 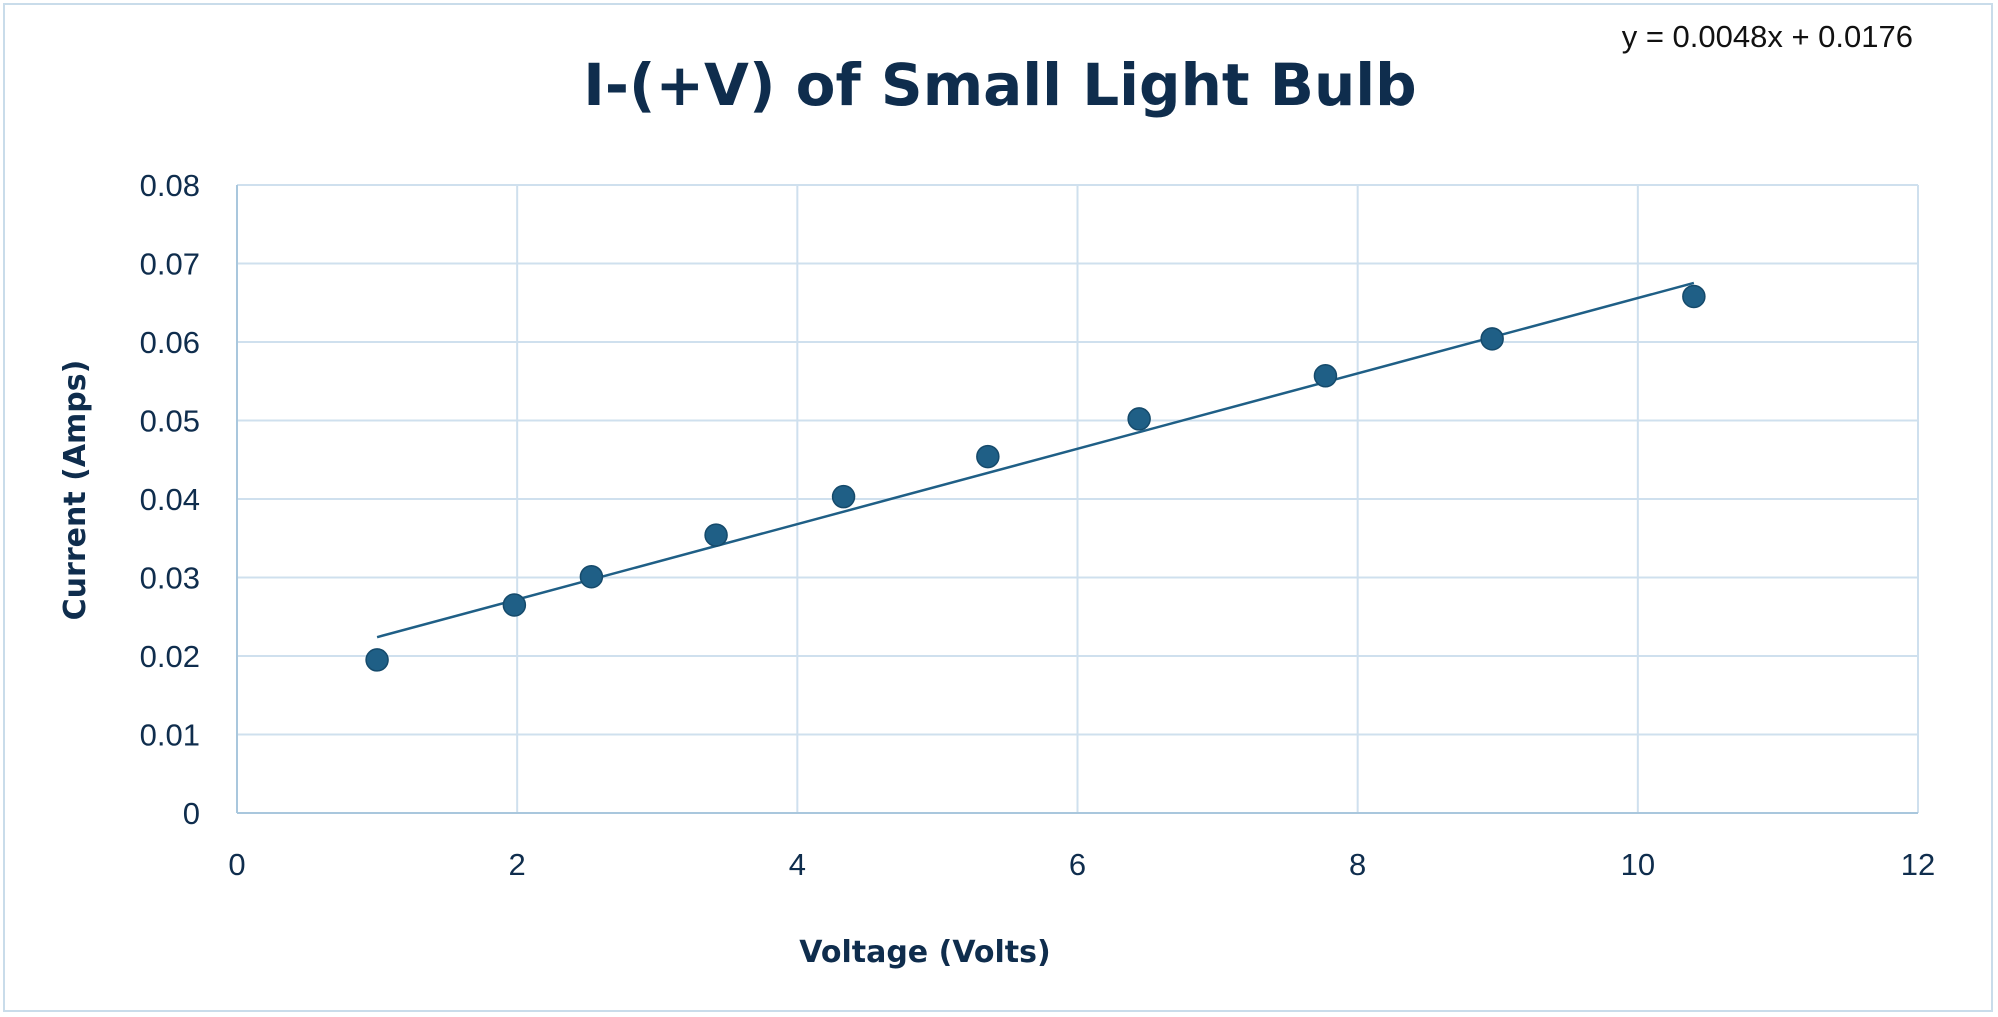 What do you see at coordinates (170, 735) in the screenshot?
I see `y-tick-label: 0.01` at bounding box center [170, 735].